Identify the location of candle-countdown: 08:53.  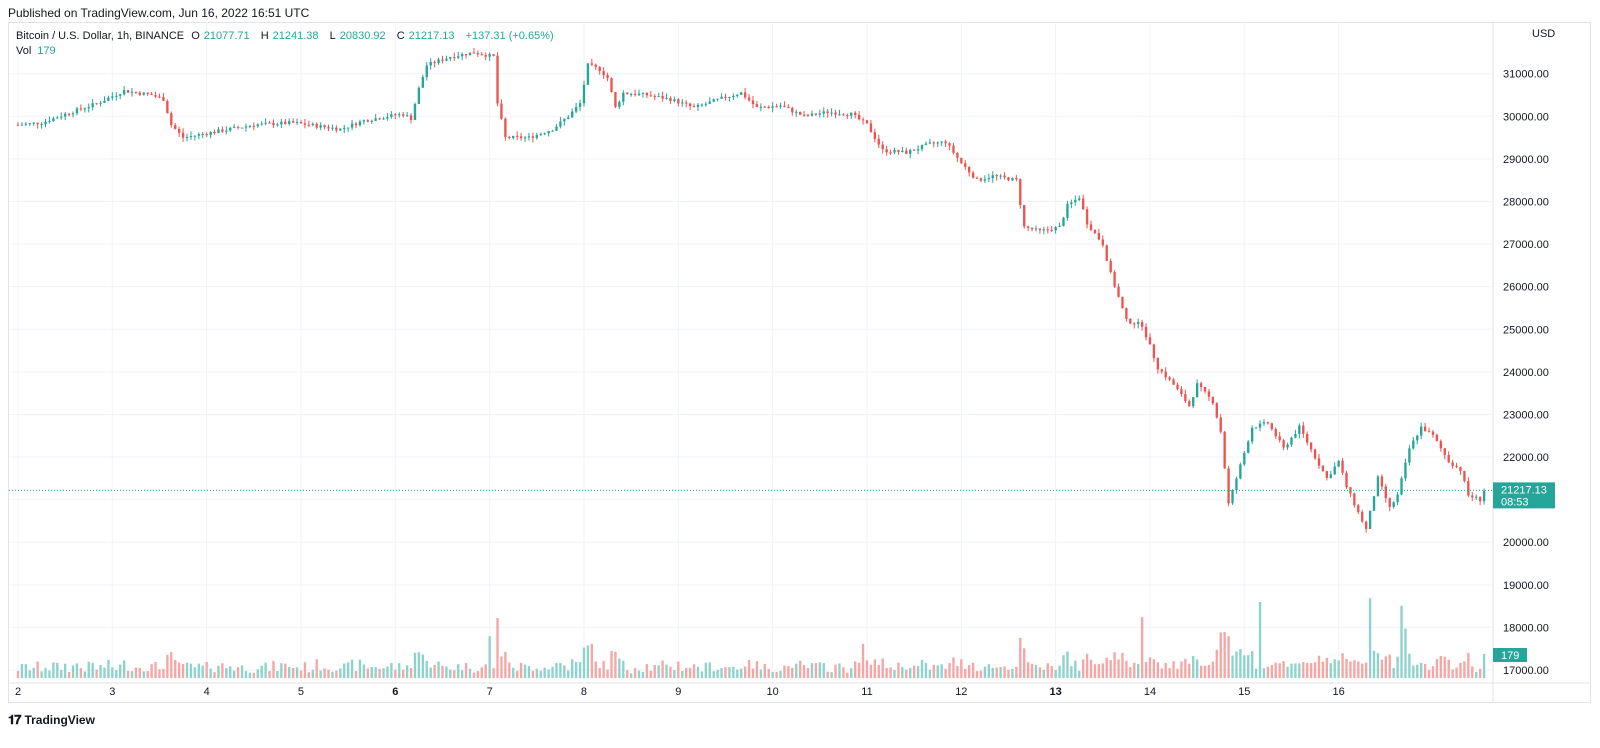
(1515, 502).